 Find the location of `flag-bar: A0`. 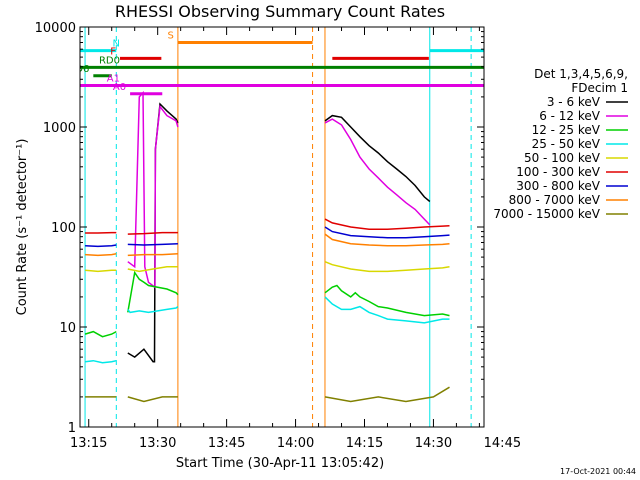

flag-bar: A0 is located at coordinates (138, 89).